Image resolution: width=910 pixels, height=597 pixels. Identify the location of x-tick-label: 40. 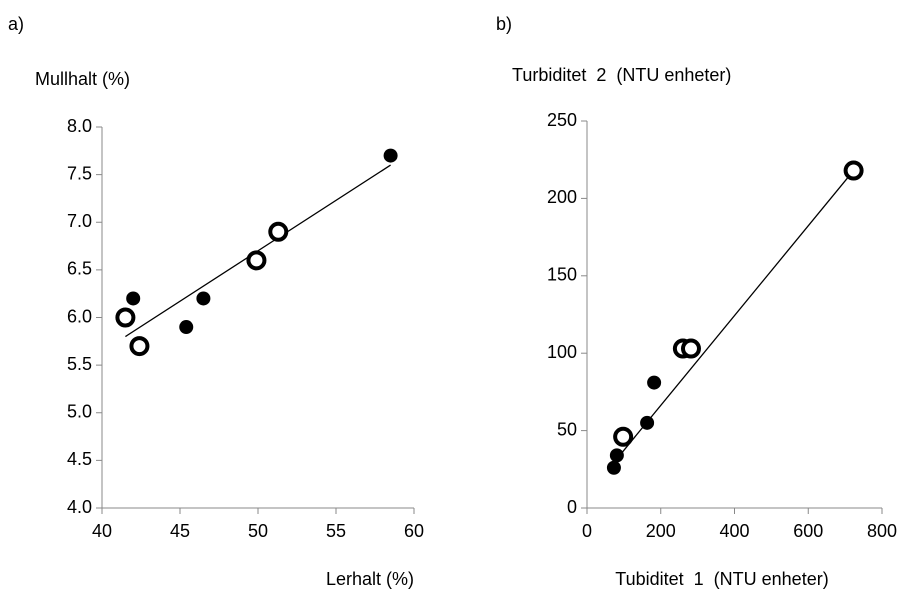
(102, 531).